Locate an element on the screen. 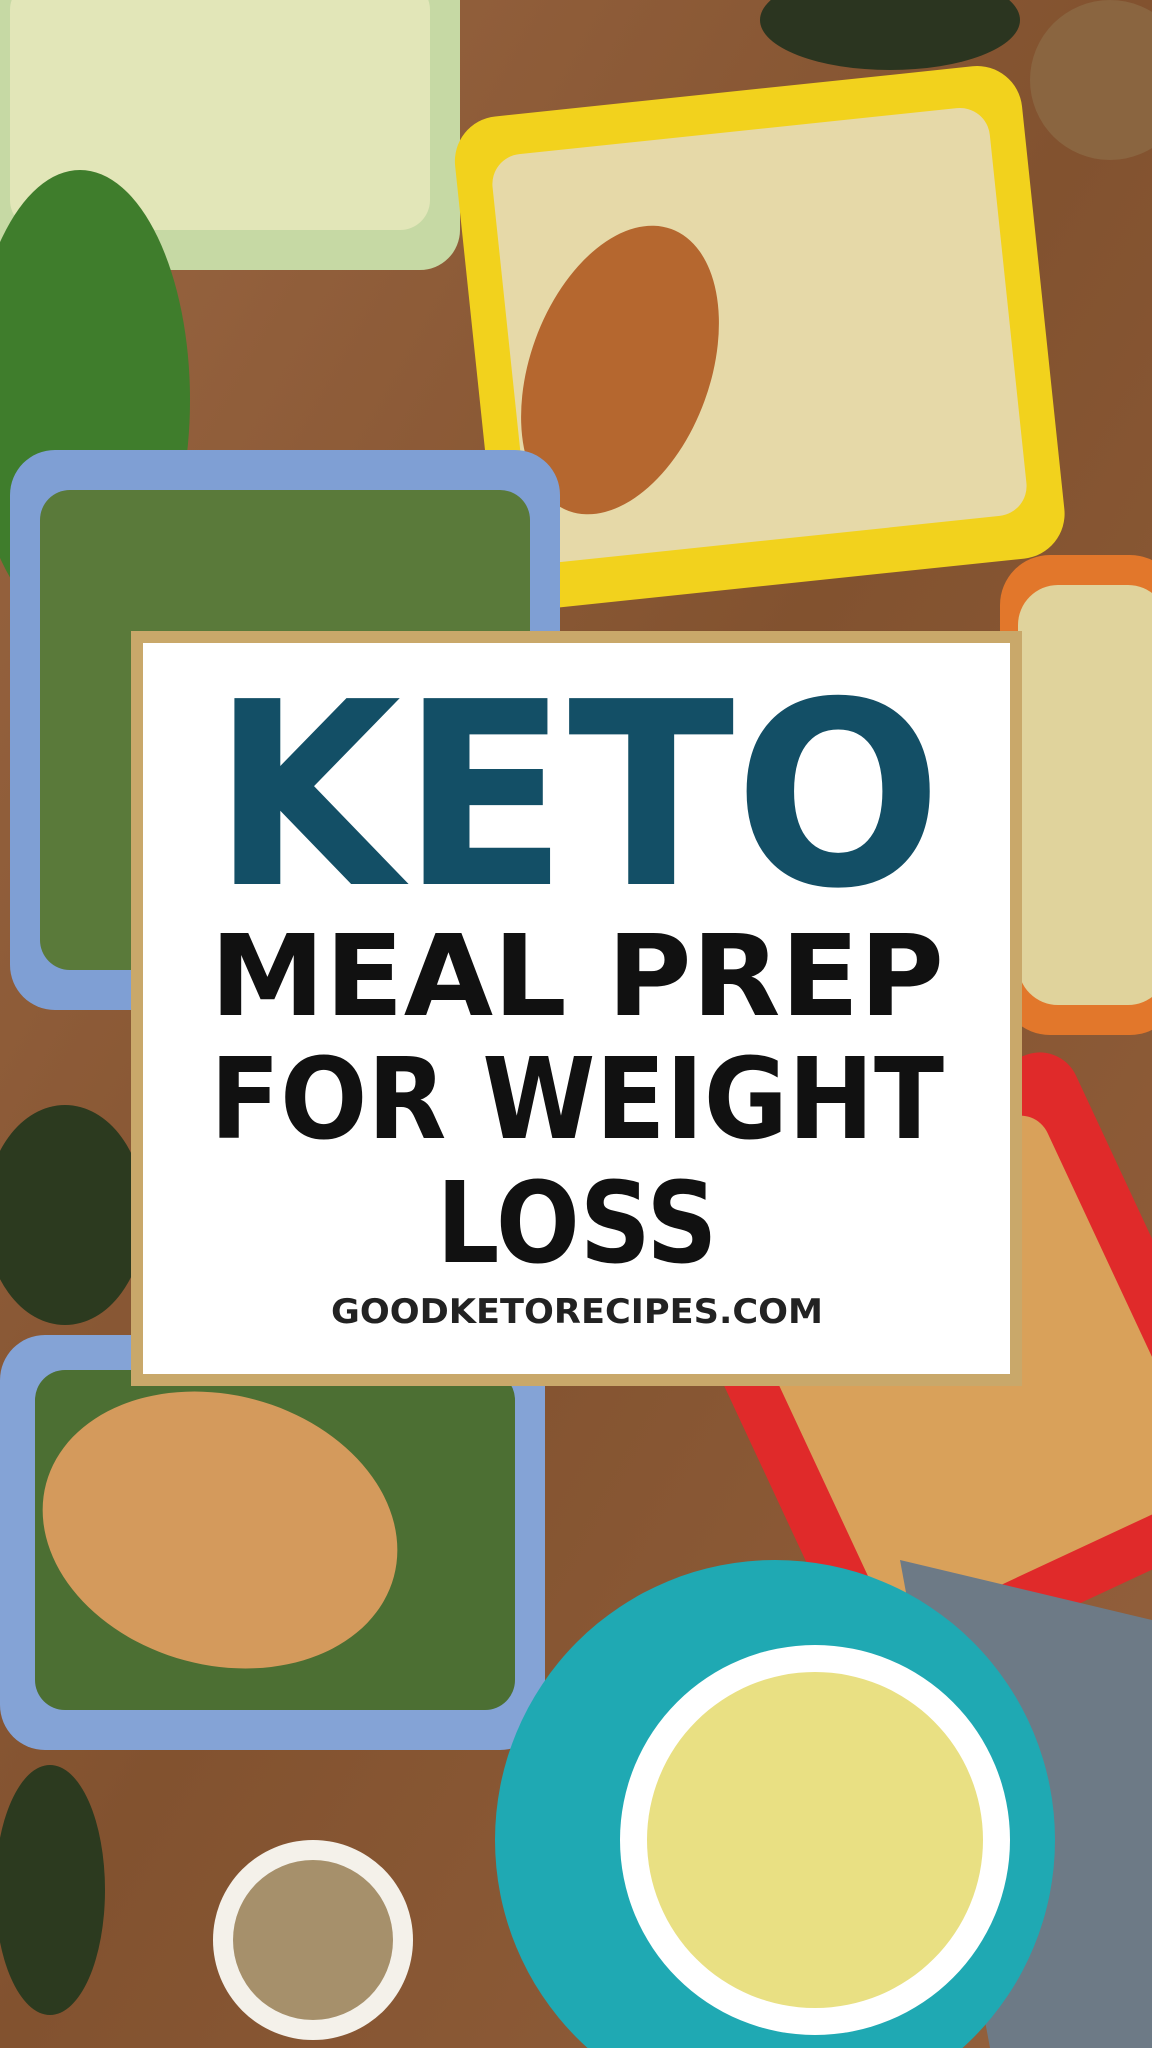 The height and width of the screenshot is (2048, 1152). grilled-chicken is located at coordinates (620, 370).